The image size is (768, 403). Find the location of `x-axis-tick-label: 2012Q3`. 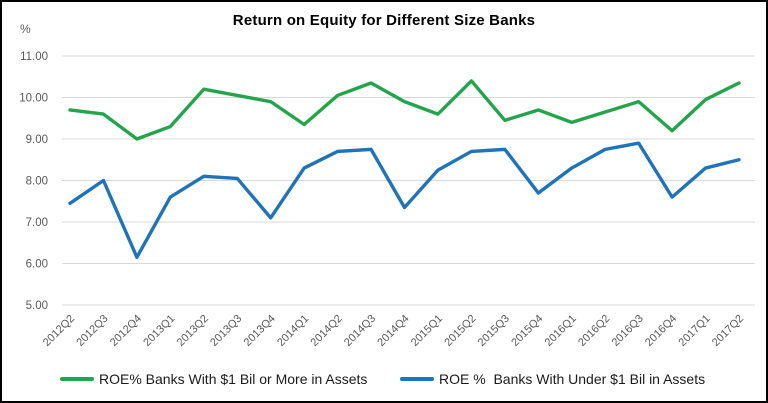

x-axis-tick-label: 2012Q3 is located at coordinates (92, 331).